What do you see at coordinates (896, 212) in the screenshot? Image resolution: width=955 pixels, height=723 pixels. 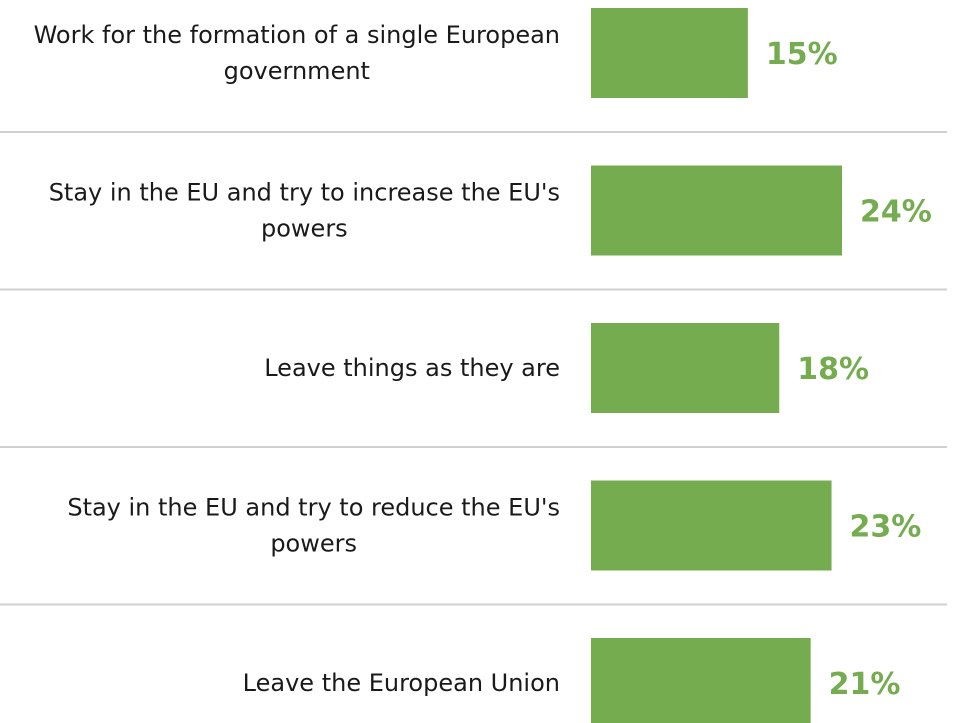 I see `value-label-2: 24%` at bounding box center [896, 212].